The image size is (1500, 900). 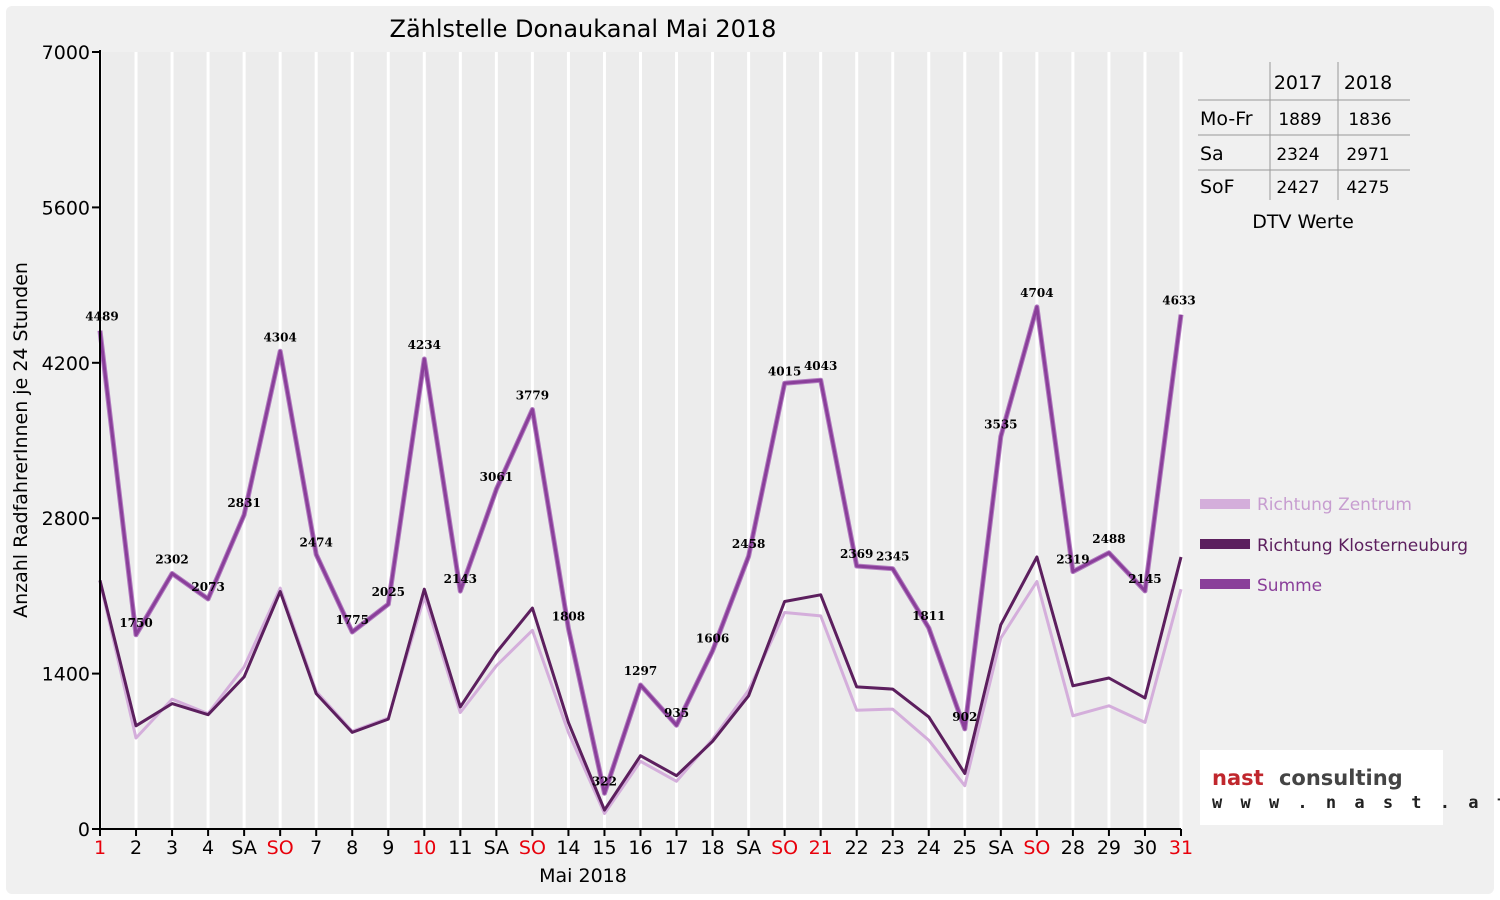 What do you see at coordinates (821, 848) in the screenshot?
I see `x-tick-label: 21` at bounding box center [821, 848].